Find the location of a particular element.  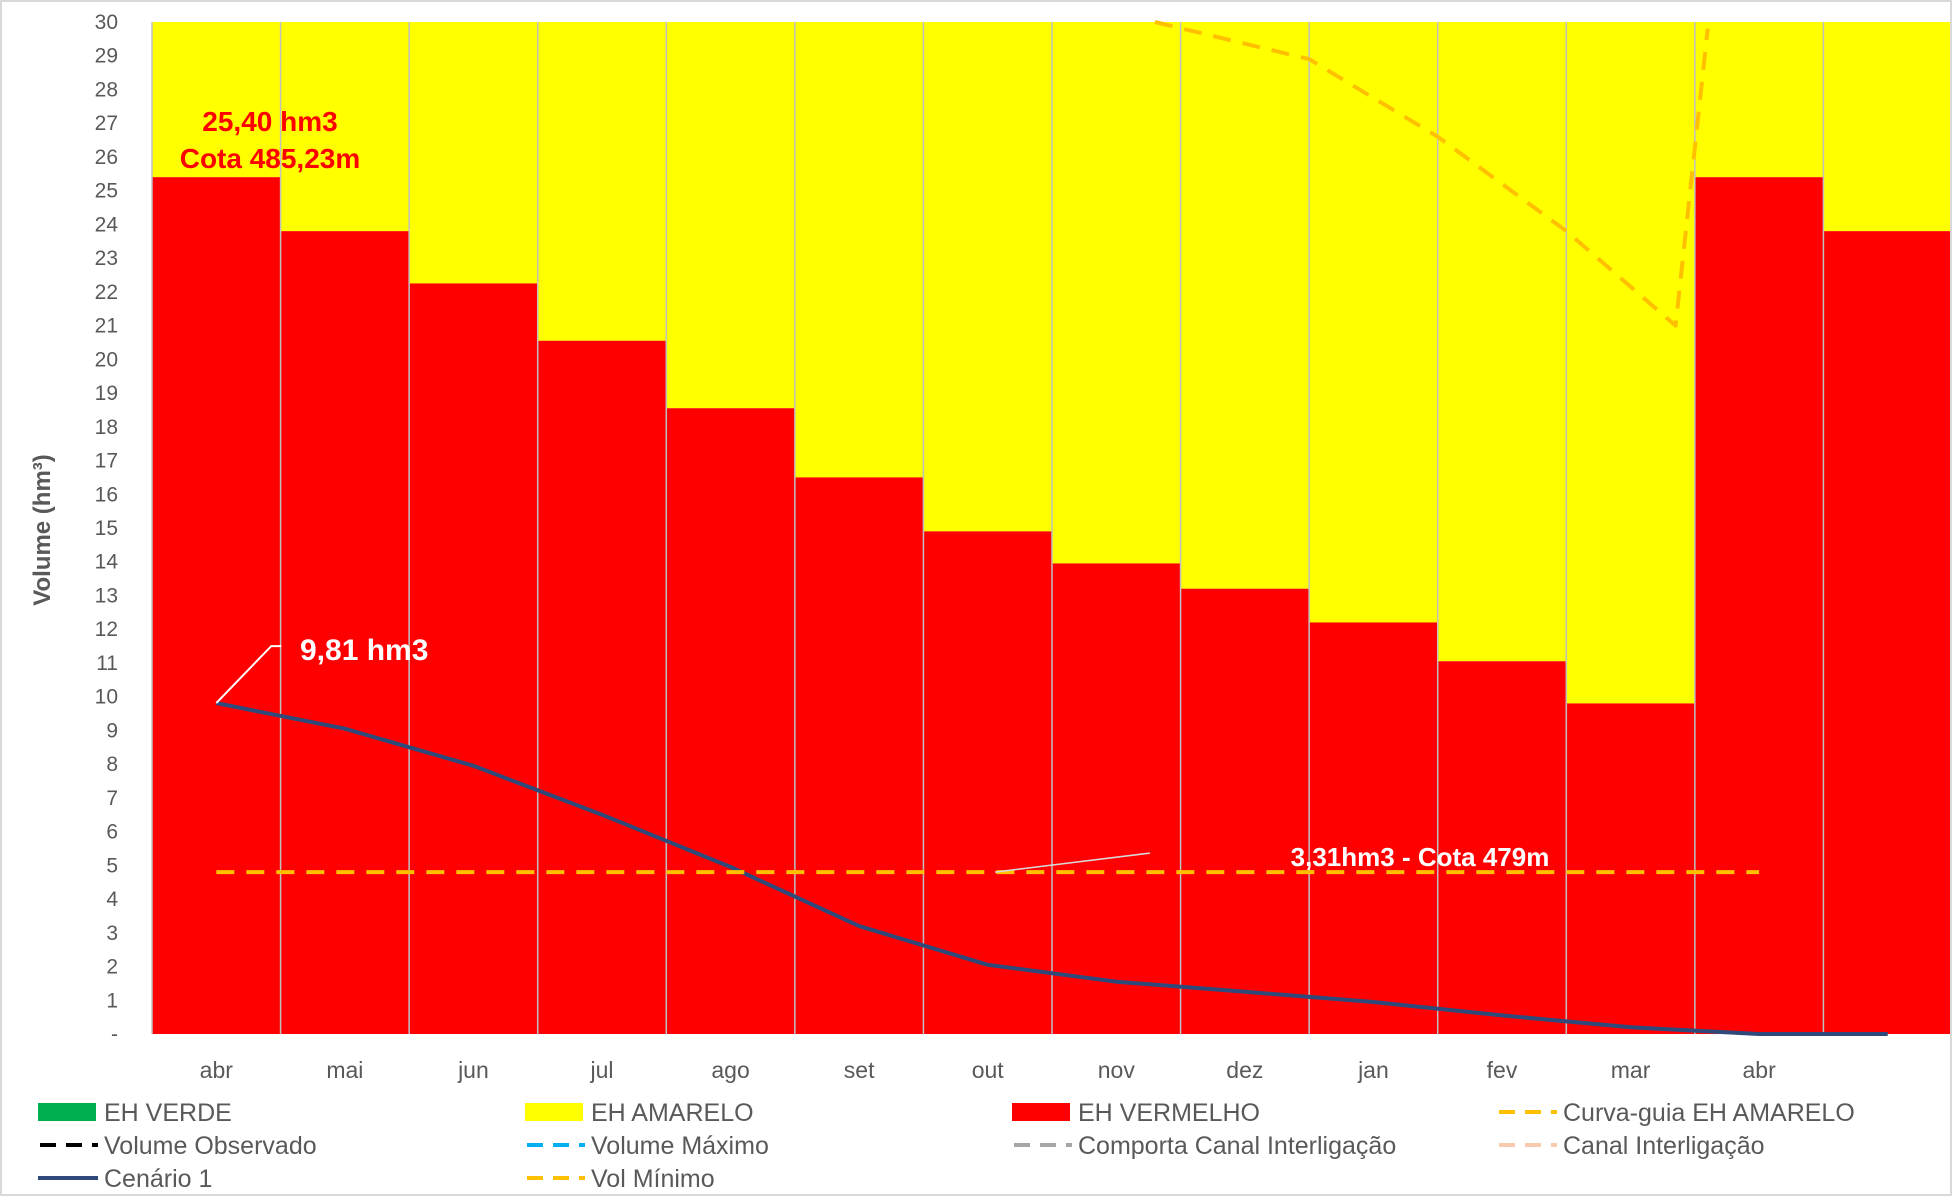

x-tick-label-0: abr is located at coordinates (217, 1070).